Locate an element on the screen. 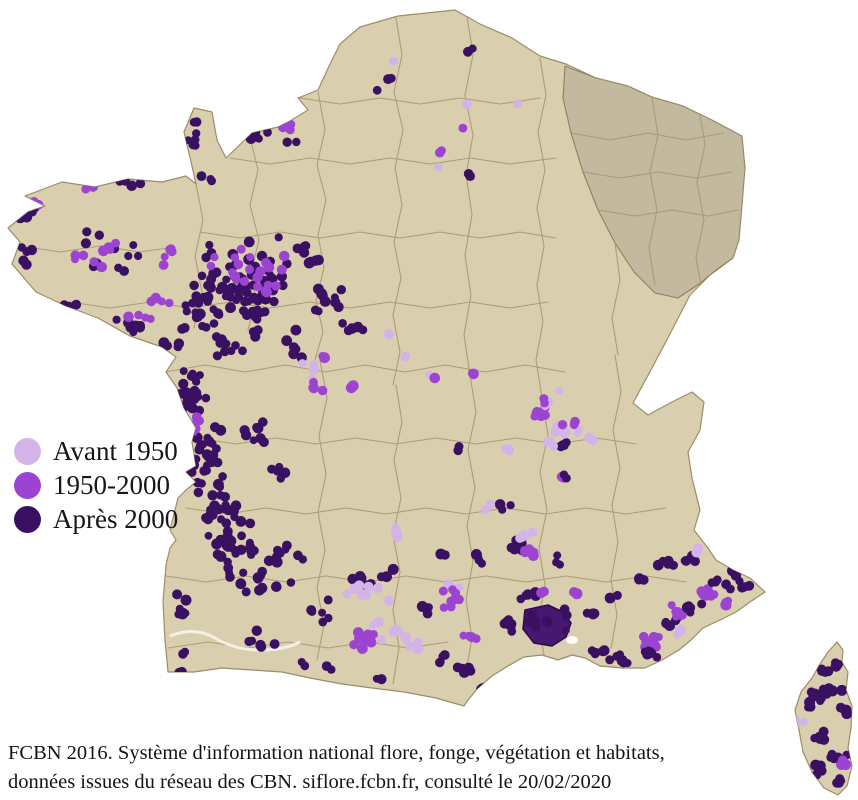  map-legend: Avant 1950 1950-2000 Après 2000 is located at coordinates (96, 489).